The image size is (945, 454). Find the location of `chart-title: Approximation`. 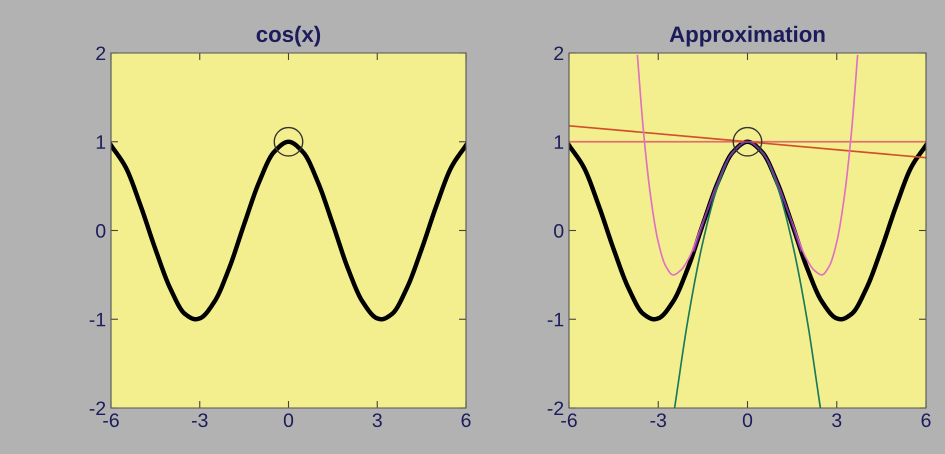

chart-title: Approximation is located at coordinates (747, 36).